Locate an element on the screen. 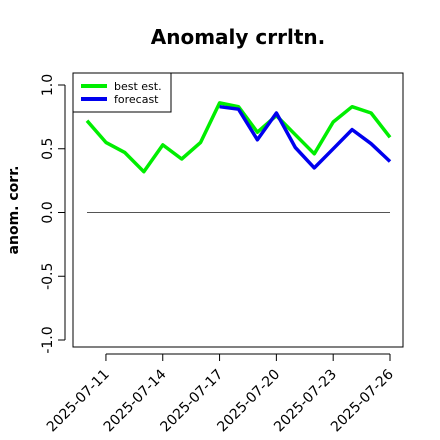 Image resolution: width=440 pixels, height=440 pixels. y-tick-label: 1.0 is located at coordinates (48, 85).